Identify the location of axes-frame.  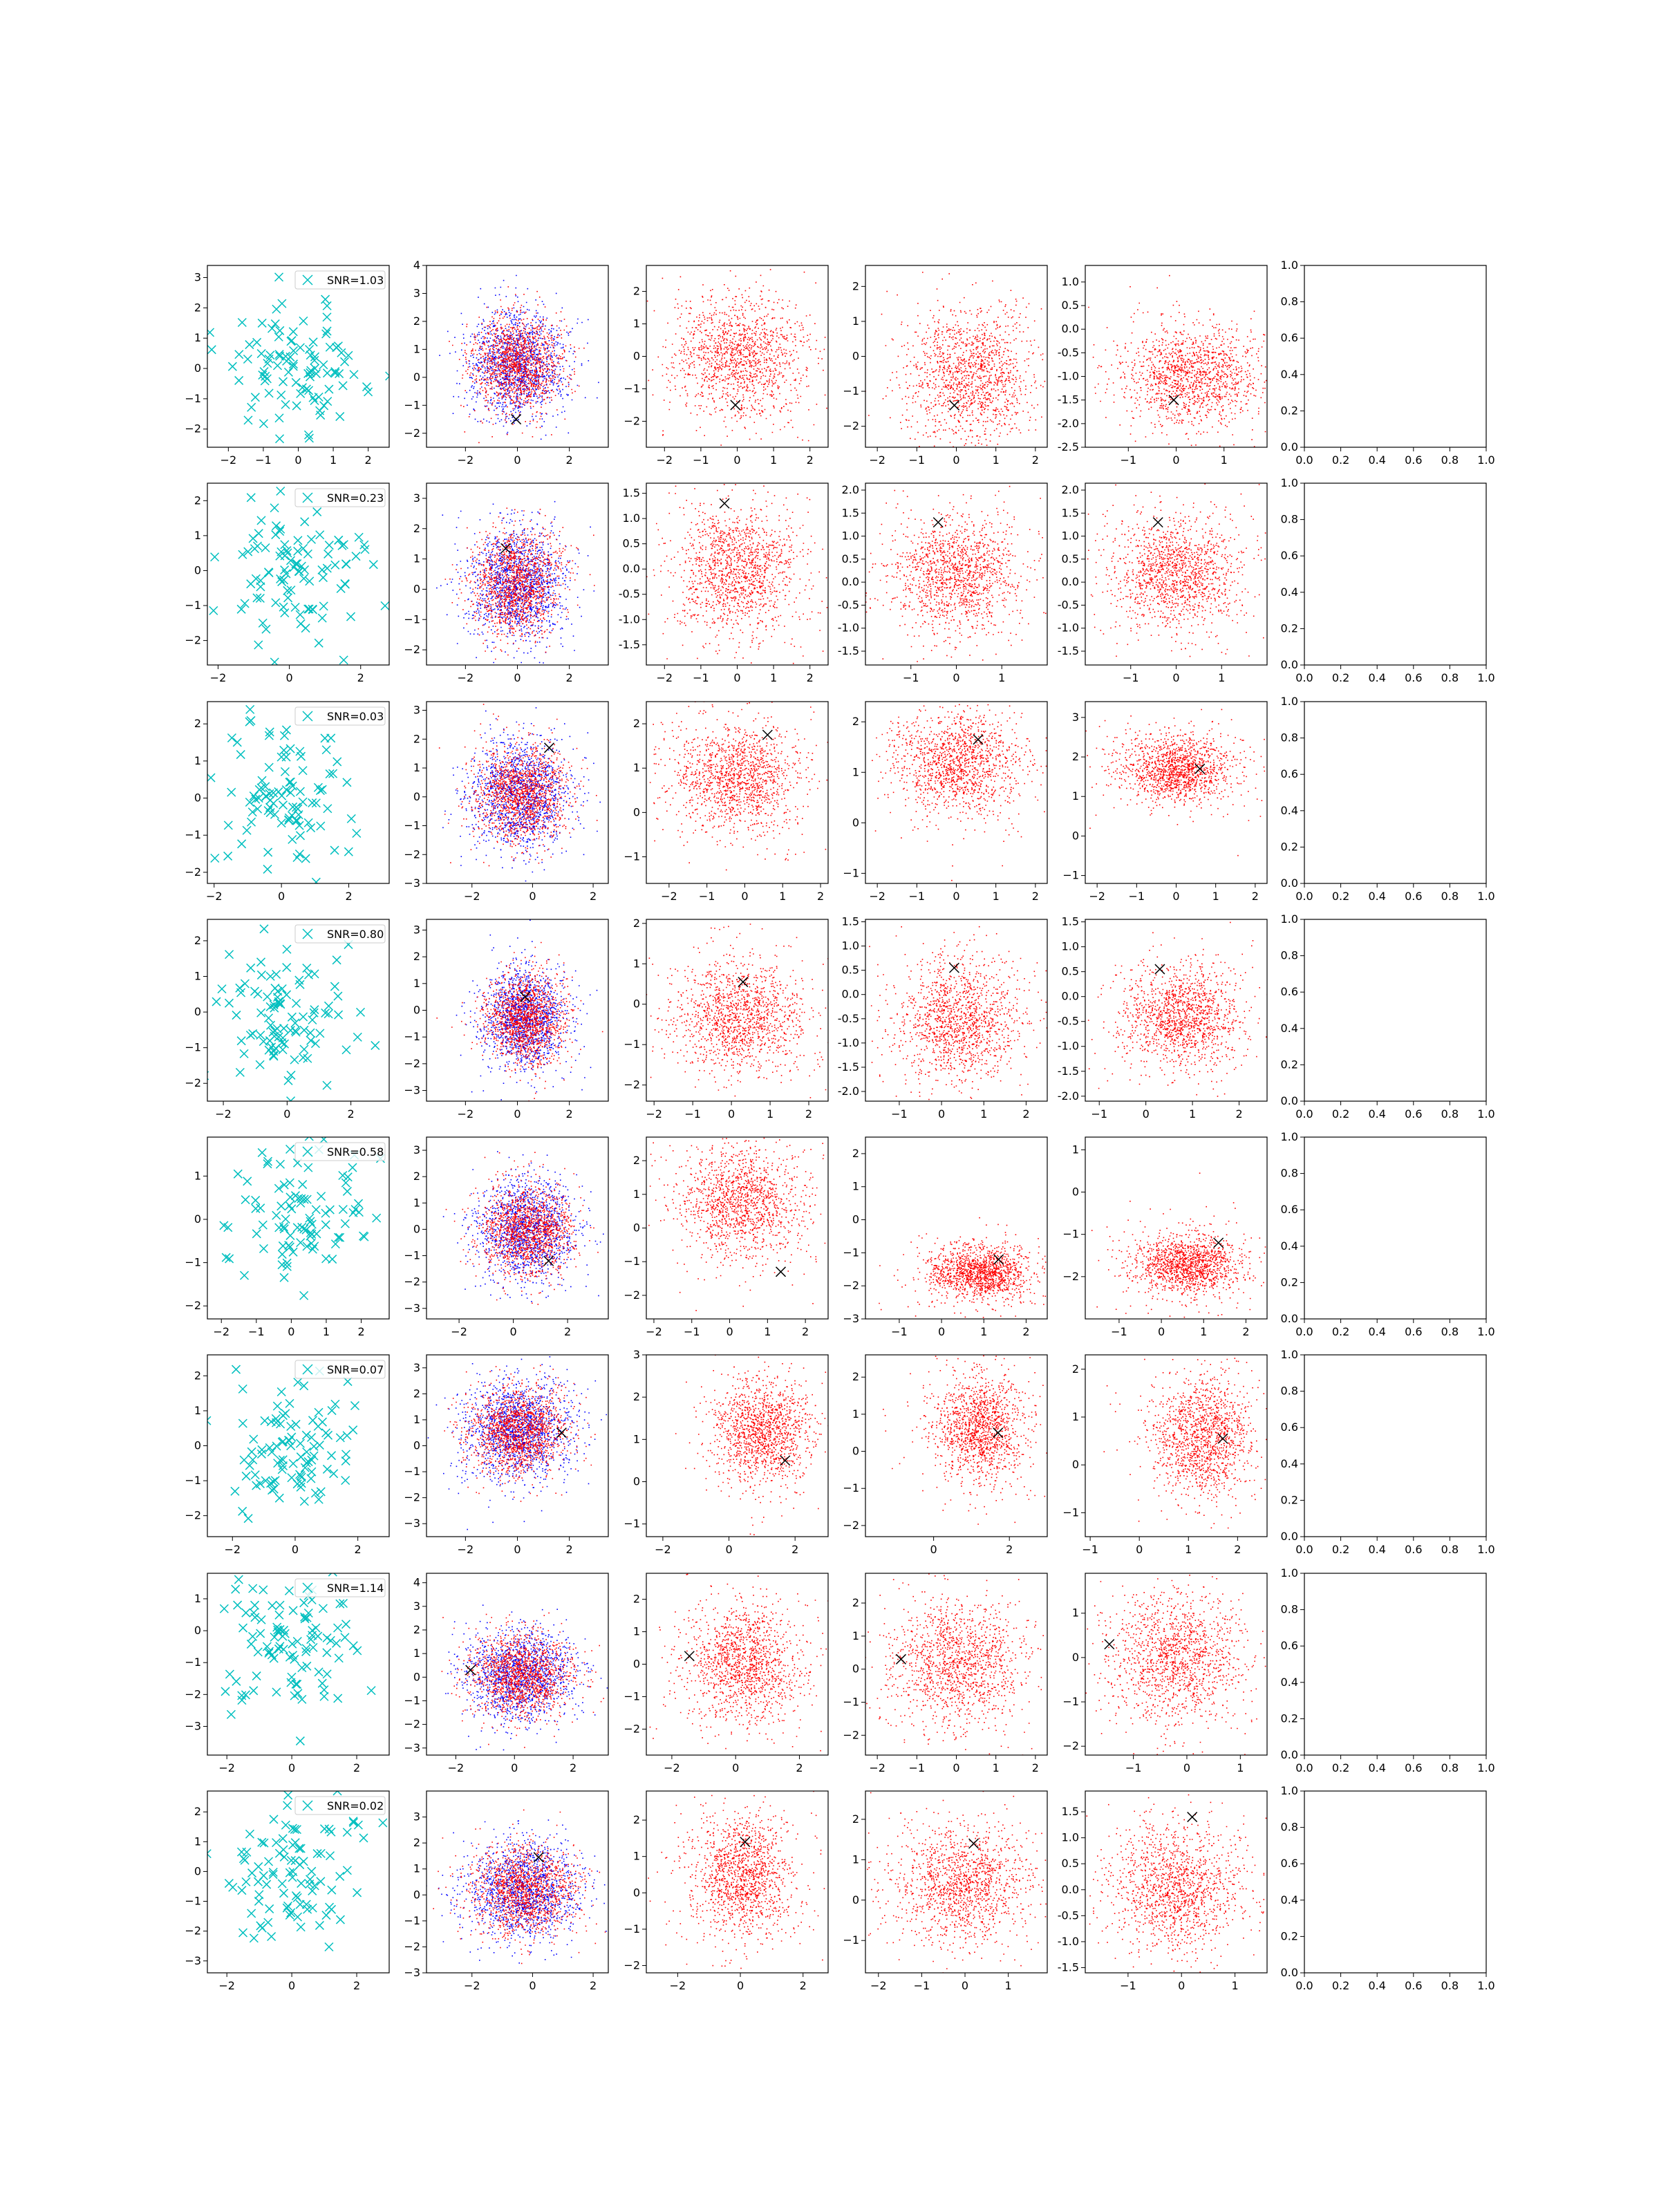
(1395, 1228).